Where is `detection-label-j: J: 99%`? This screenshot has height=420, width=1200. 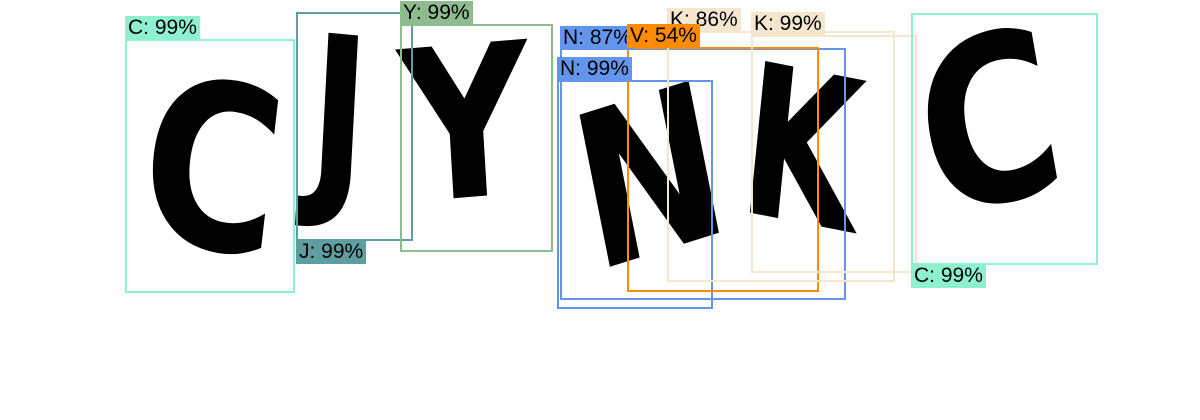
detection-label-j: J: 99% is located at coordinates (331, 252).